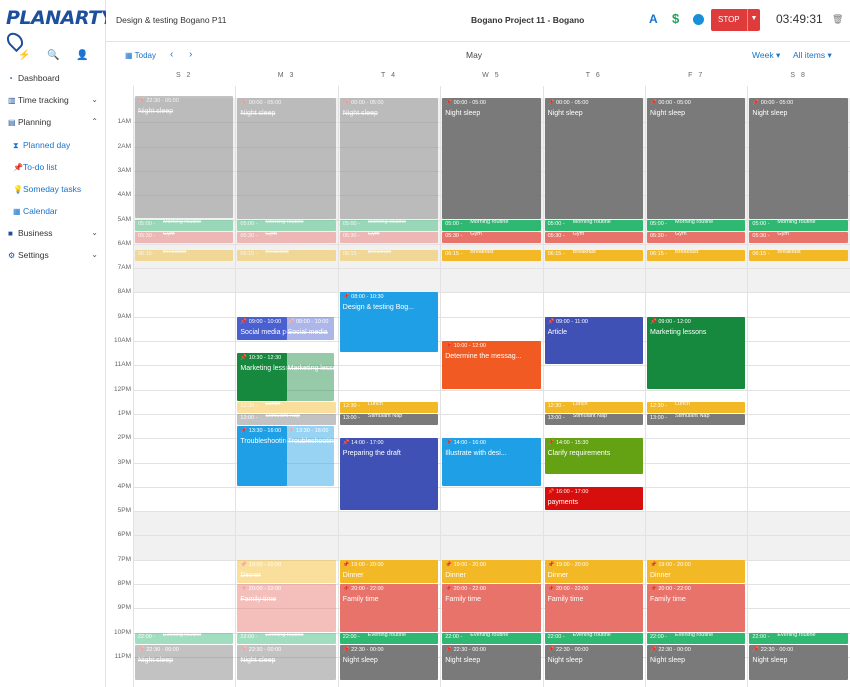 The width and height of the screenshot is (850, 687). Describe the element at coordinates (53, 55) in the screenshot. I see `search-icon: 🔍` at that location.